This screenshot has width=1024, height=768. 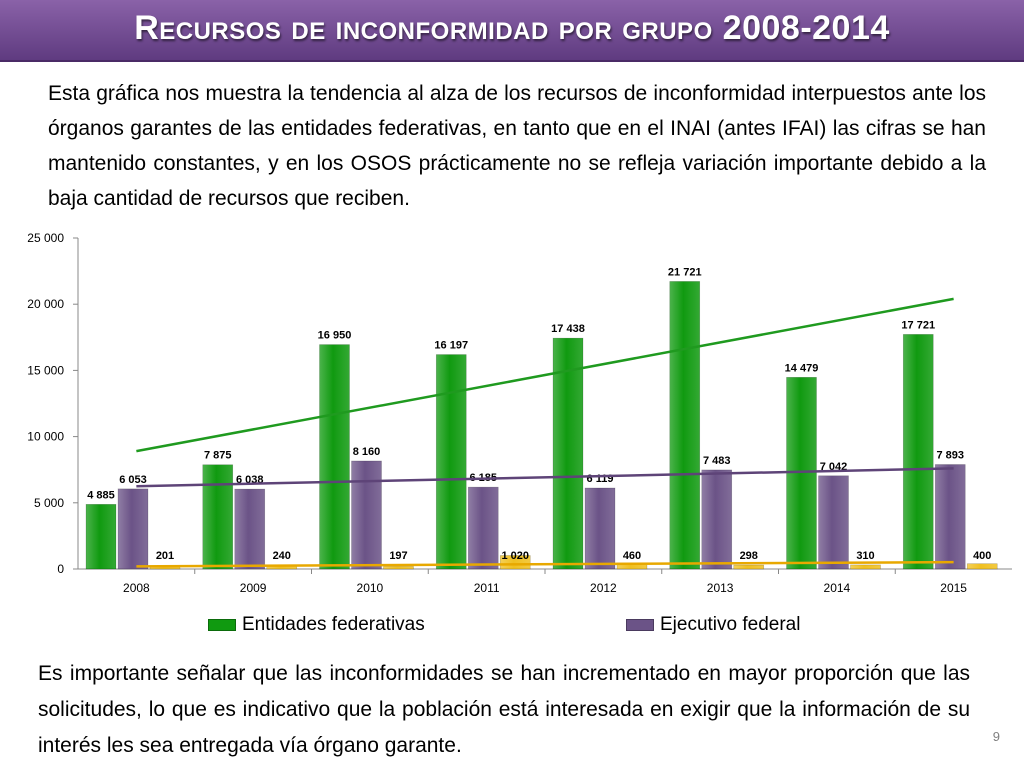 What do you see at coordinates (950, 455) in the screenshot?
I see `data-label-ejecutivo: 7 893` at bounding box center [950, 455].